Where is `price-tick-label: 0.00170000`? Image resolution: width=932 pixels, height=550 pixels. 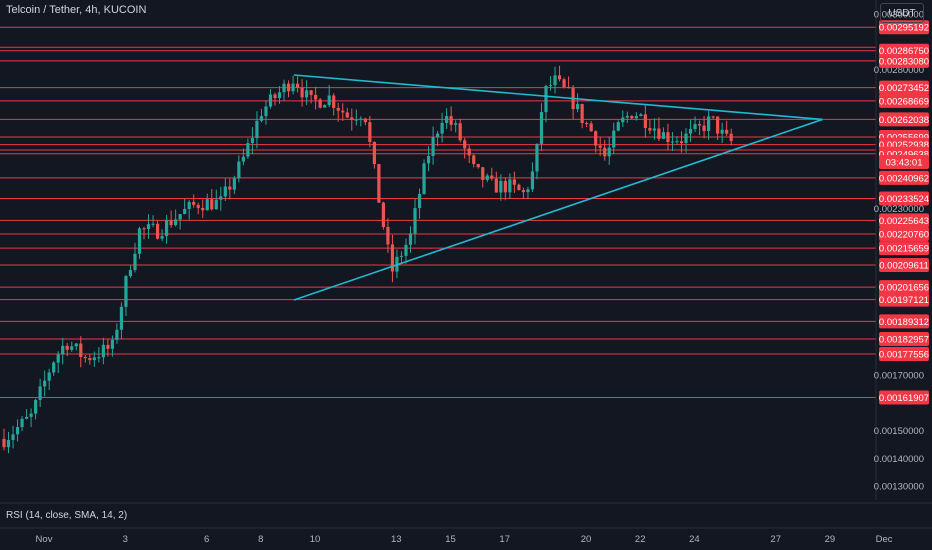 price-tick-label: 0.00170000 is located at coordinates (899, 376).